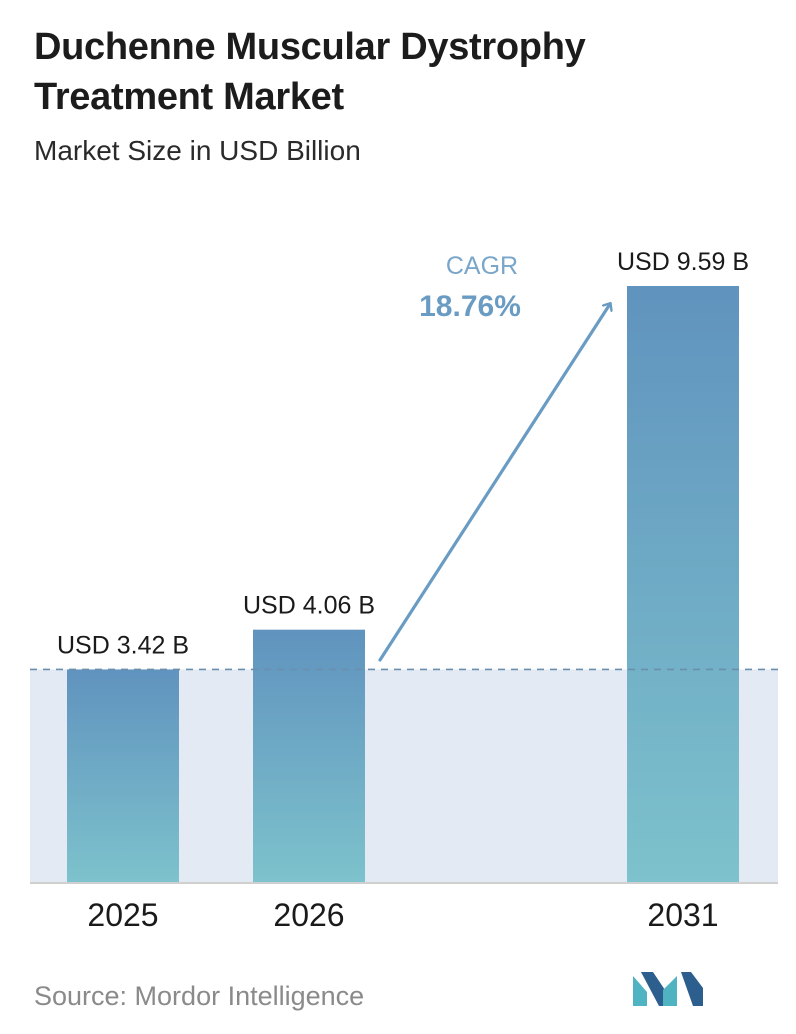 Image resolution: width=796 pixels, height=1034 pixels. Describe the element at coordinates (309, 606) in the screenshot. I see `data-label-2026: USD 4.06 B` at that location.